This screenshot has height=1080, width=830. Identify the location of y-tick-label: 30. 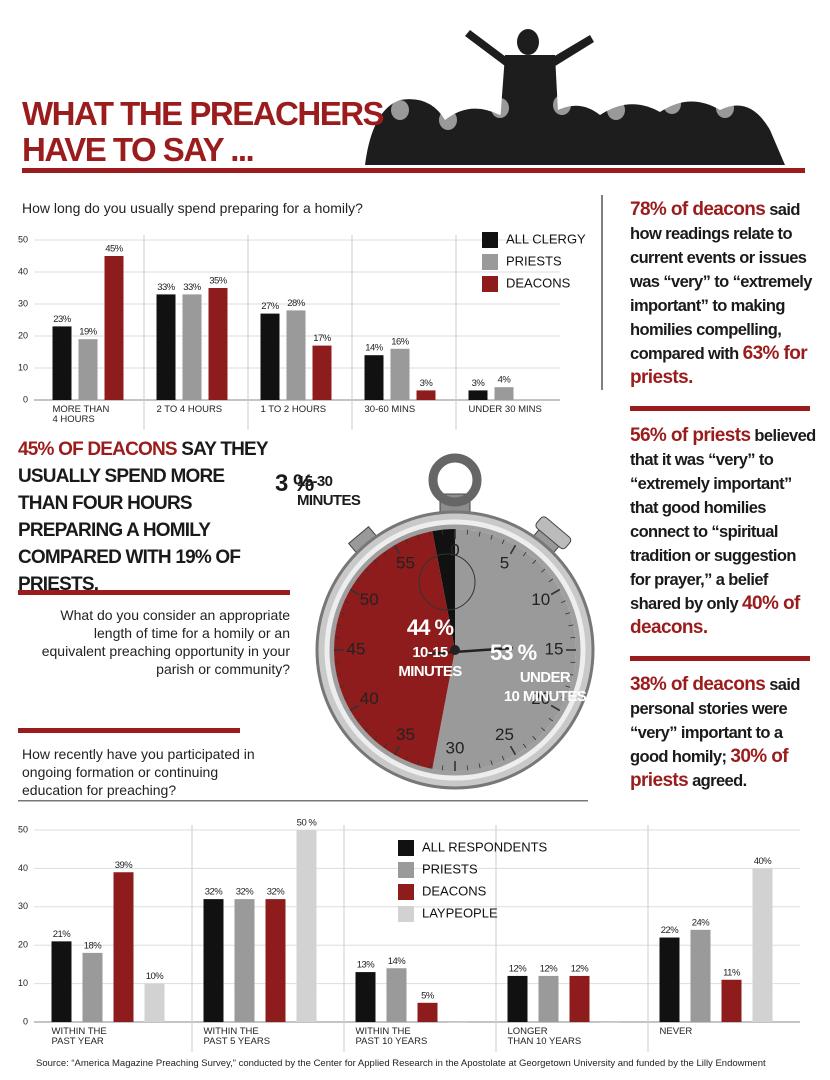
(23, 906).